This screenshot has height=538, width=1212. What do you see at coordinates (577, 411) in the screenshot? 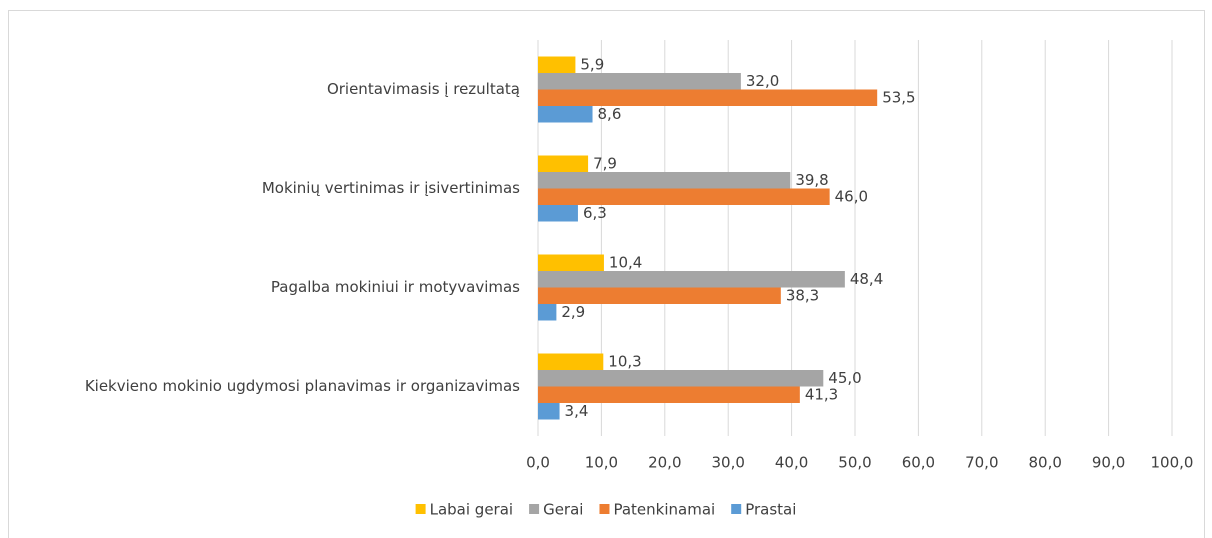
I see `data-label: 3,4` at bounding box center [577, 411].